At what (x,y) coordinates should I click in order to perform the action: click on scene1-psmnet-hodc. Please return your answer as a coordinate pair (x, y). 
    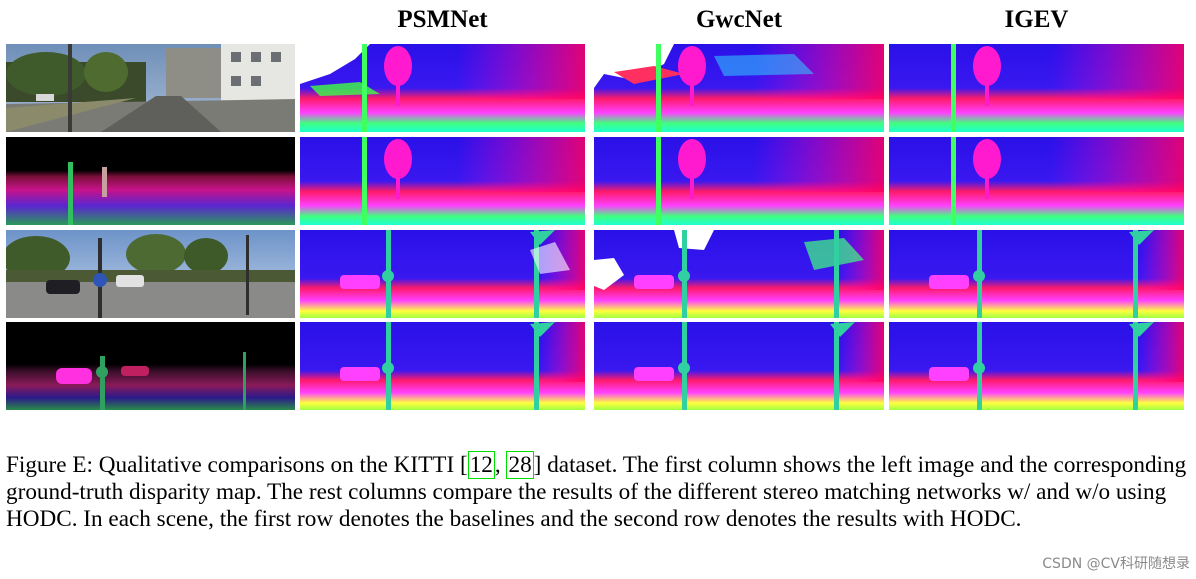
    Looking at the image, I should click on (442, 181).